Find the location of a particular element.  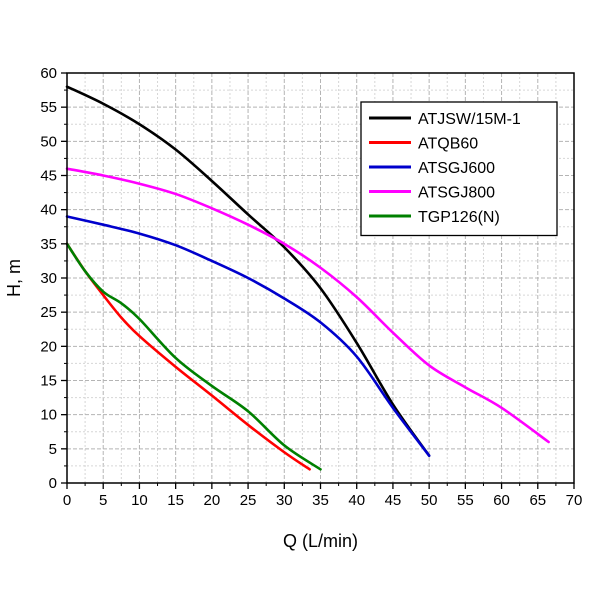

y-tick-label: 10 is located at coordinates (48, 415).